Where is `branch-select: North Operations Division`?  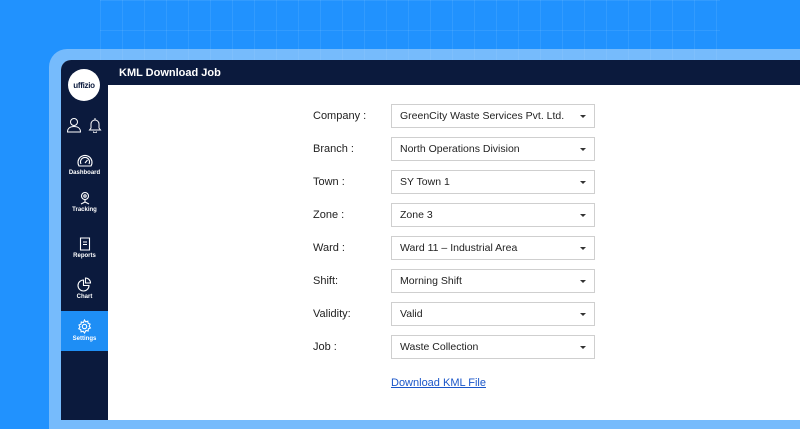
branch-select: North Operations Division is located at coordinates (493, 149).